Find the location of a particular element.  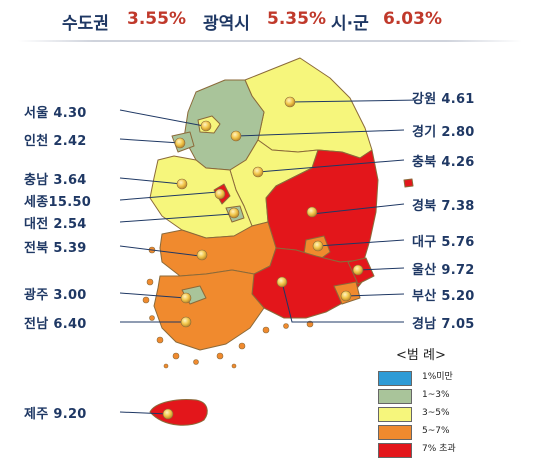

label-seoul: 서울 4.30 is located at coordinates (55, 113).